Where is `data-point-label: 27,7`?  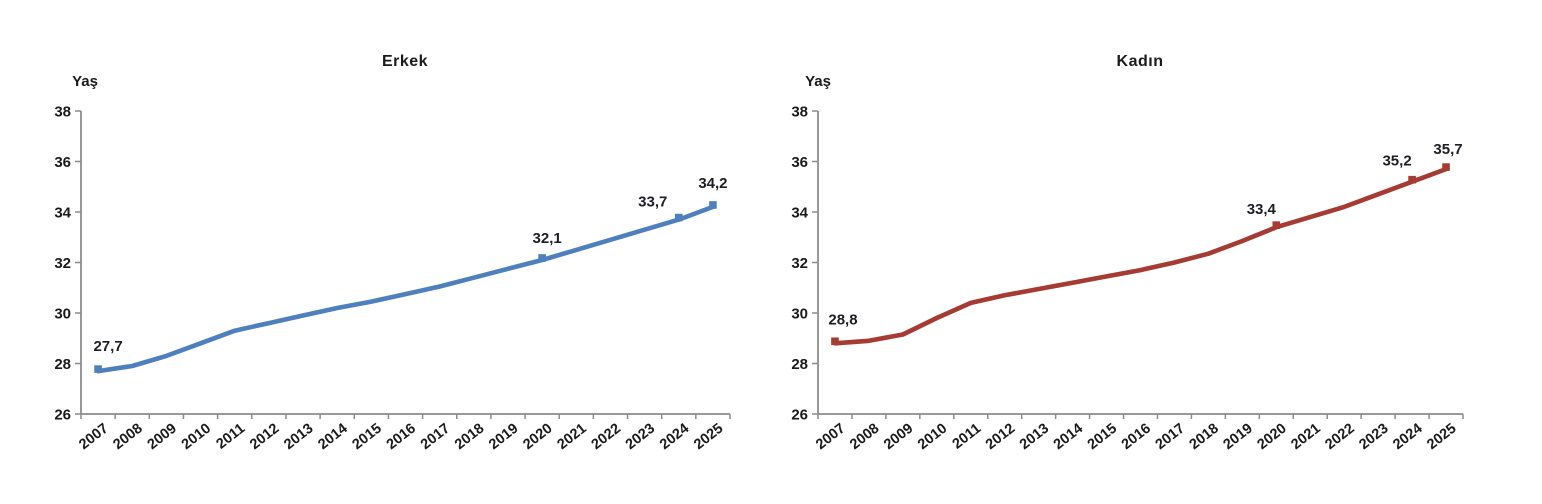
data-point-label: 27,7 is located at coordinates (107, 346).